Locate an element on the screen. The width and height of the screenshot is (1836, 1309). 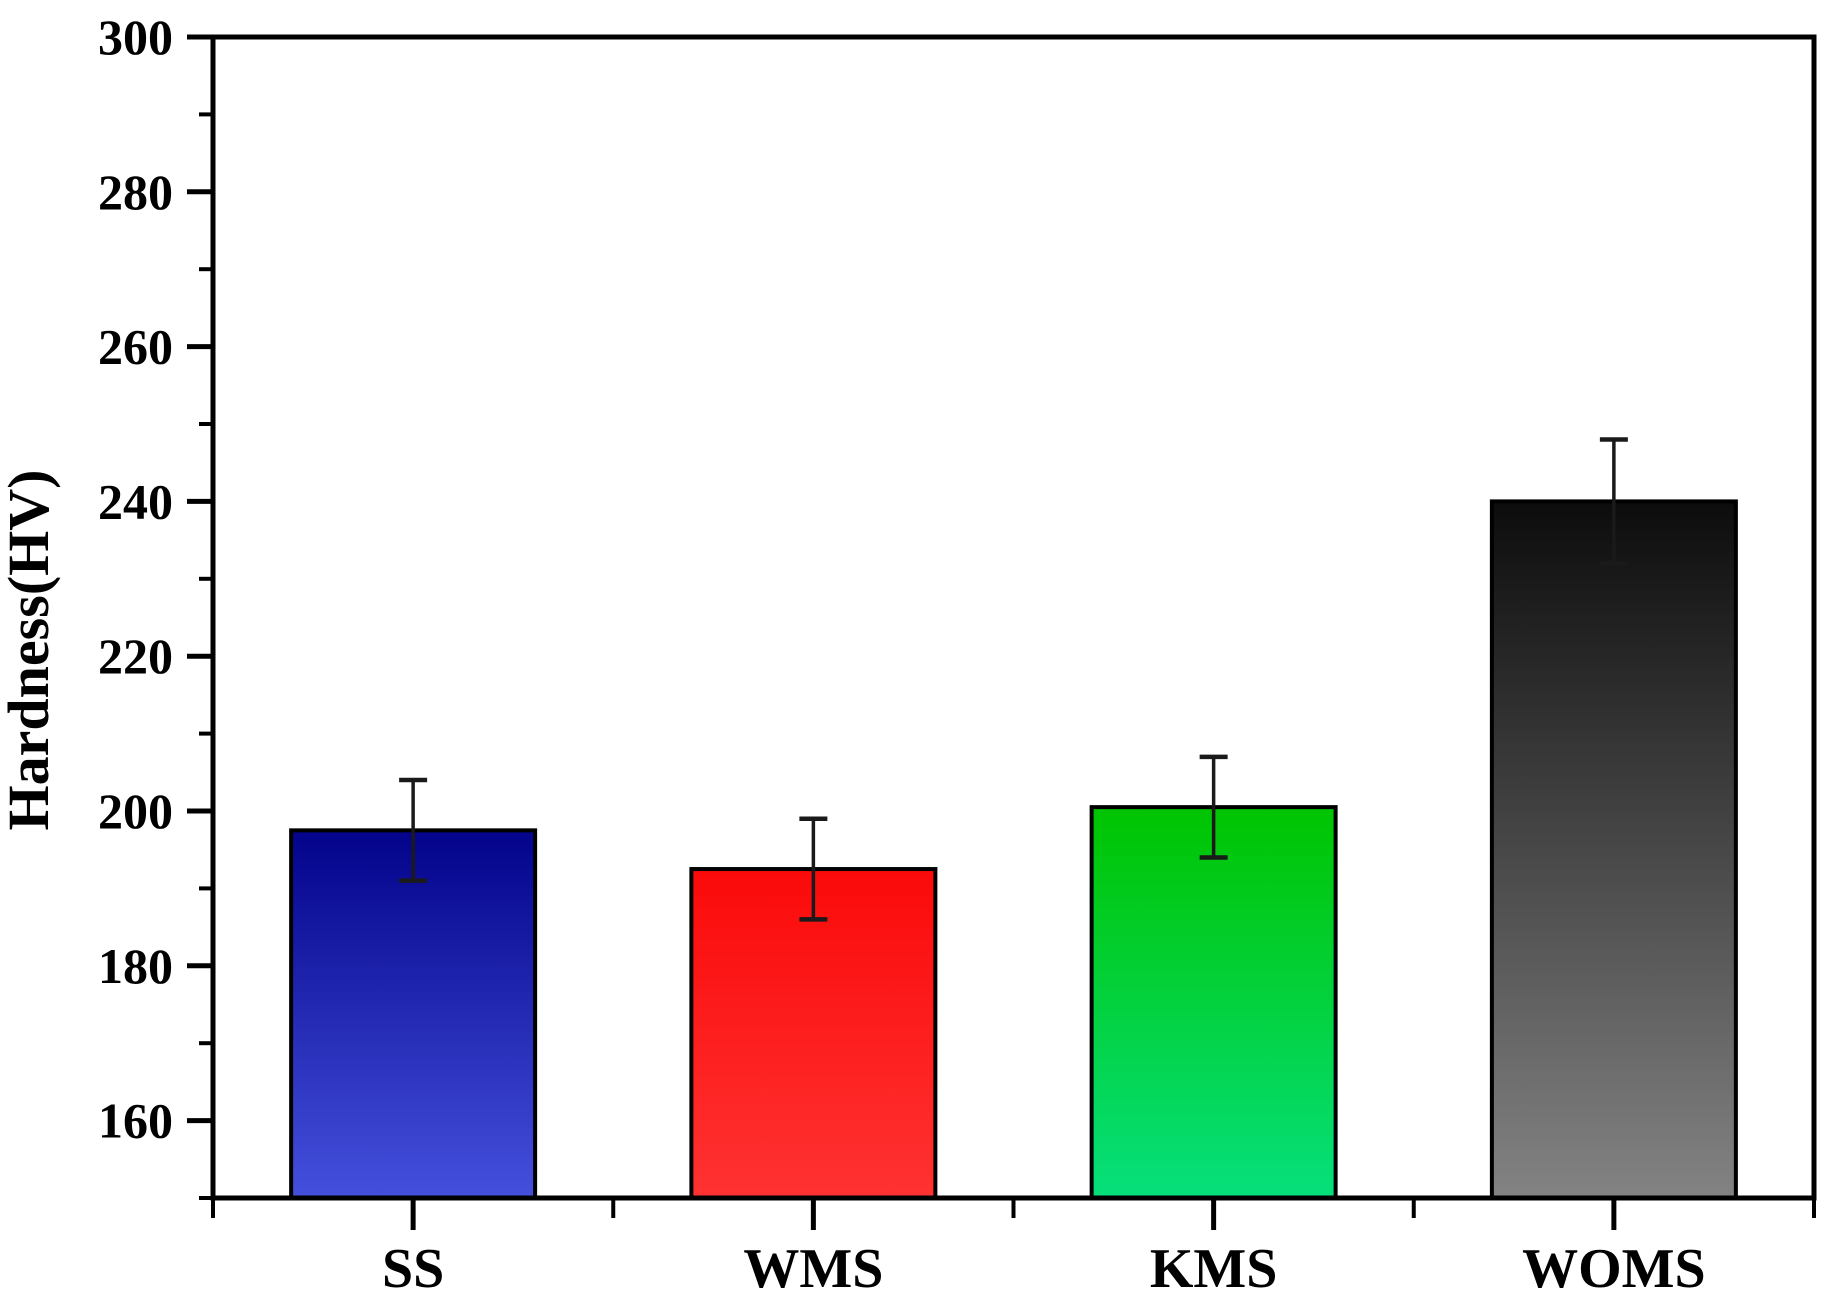
x-tick-label-kms: KMS is located at coordinates (1214, 1269).